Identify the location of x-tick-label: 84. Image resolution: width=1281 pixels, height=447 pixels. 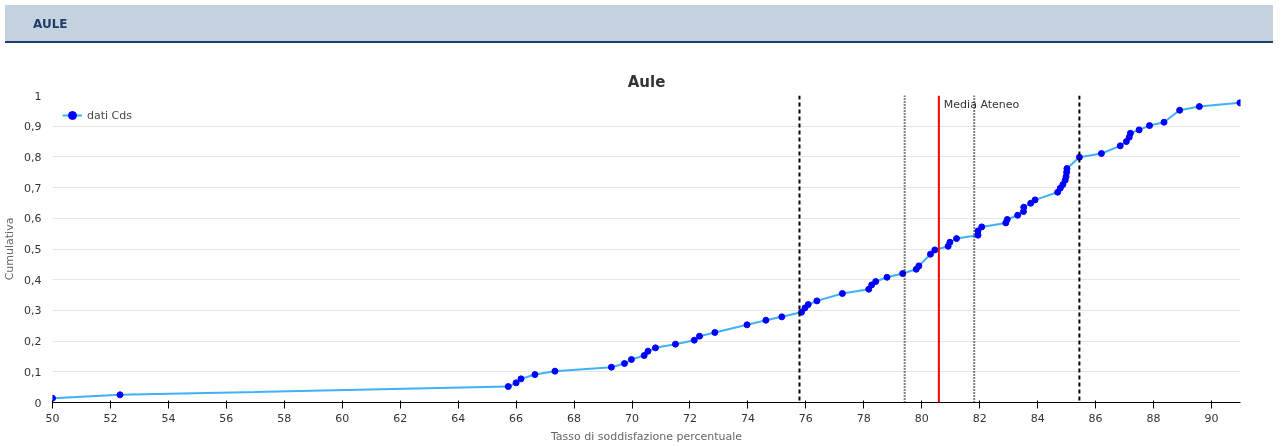
(1037, 418).